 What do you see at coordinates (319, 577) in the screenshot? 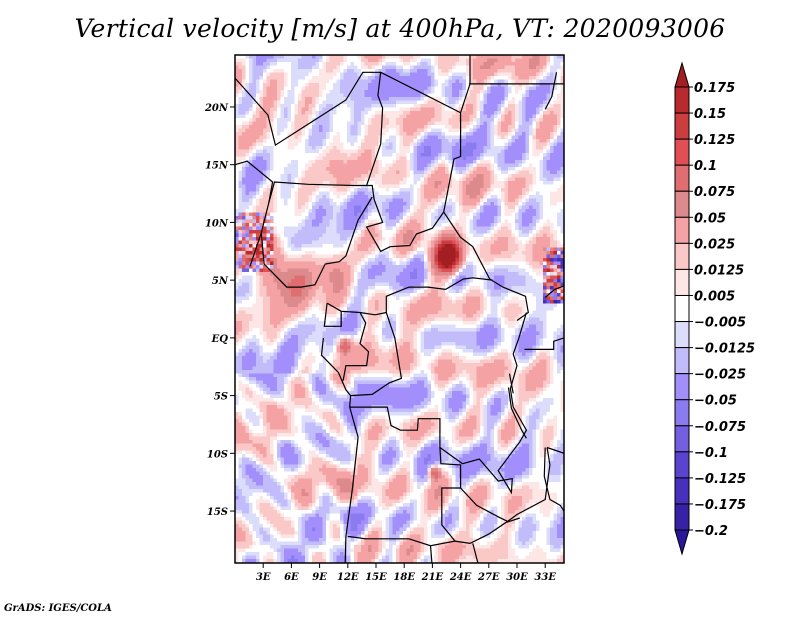
I see `x-tick-label: 9E` at bounding box center [319, 577].